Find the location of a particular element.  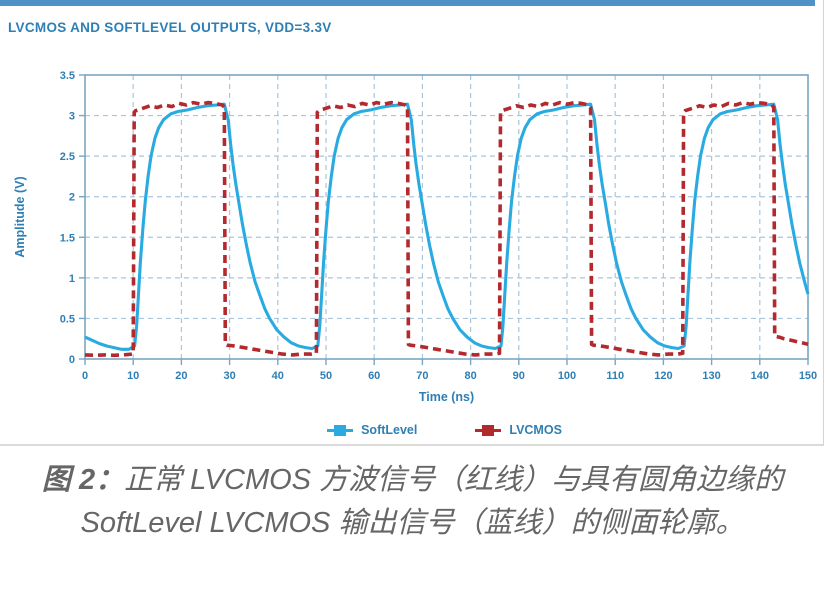

legend-item-softlevel: SoftLevel is located at coordinates (372, 430).